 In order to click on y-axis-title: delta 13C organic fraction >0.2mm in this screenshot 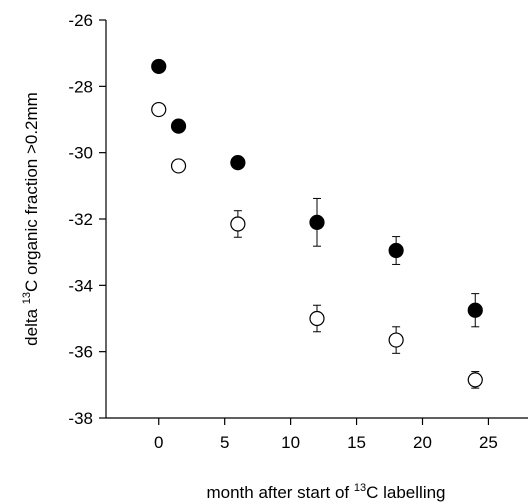, I will do `click(31, 219)`.